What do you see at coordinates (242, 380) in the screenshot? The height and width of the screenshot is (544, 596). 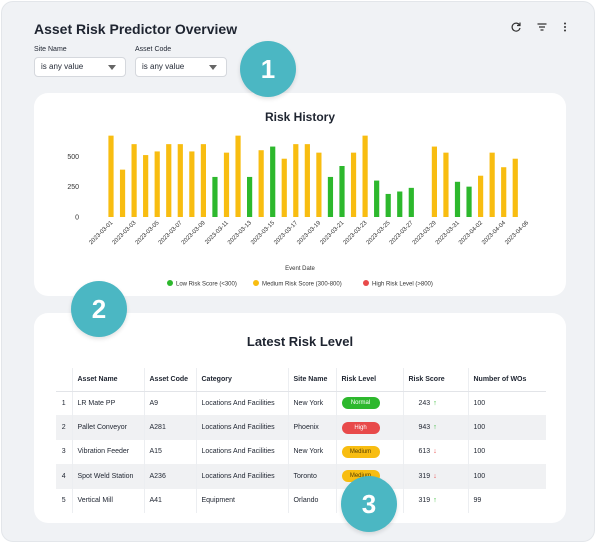 I see `column-header-category: Category` at bounding box center [242, 380].